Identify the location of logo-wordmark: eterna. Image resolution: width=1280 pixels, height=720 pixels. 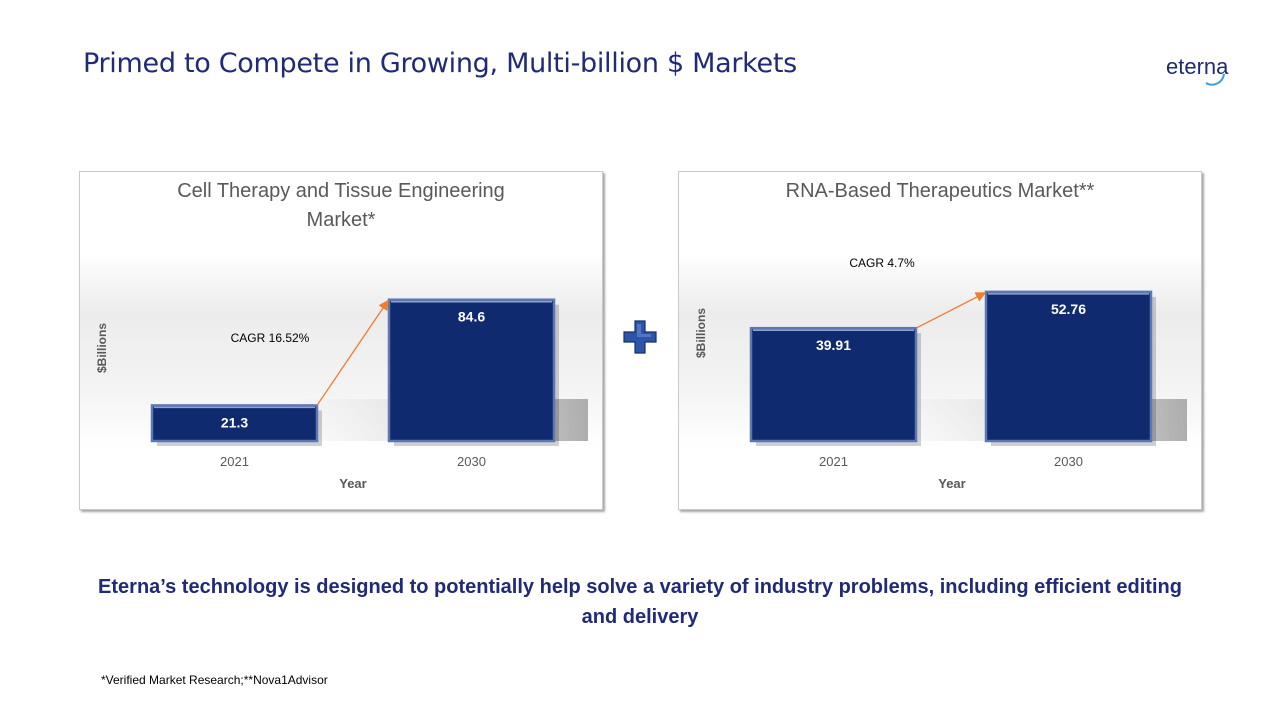
(1197, 66).